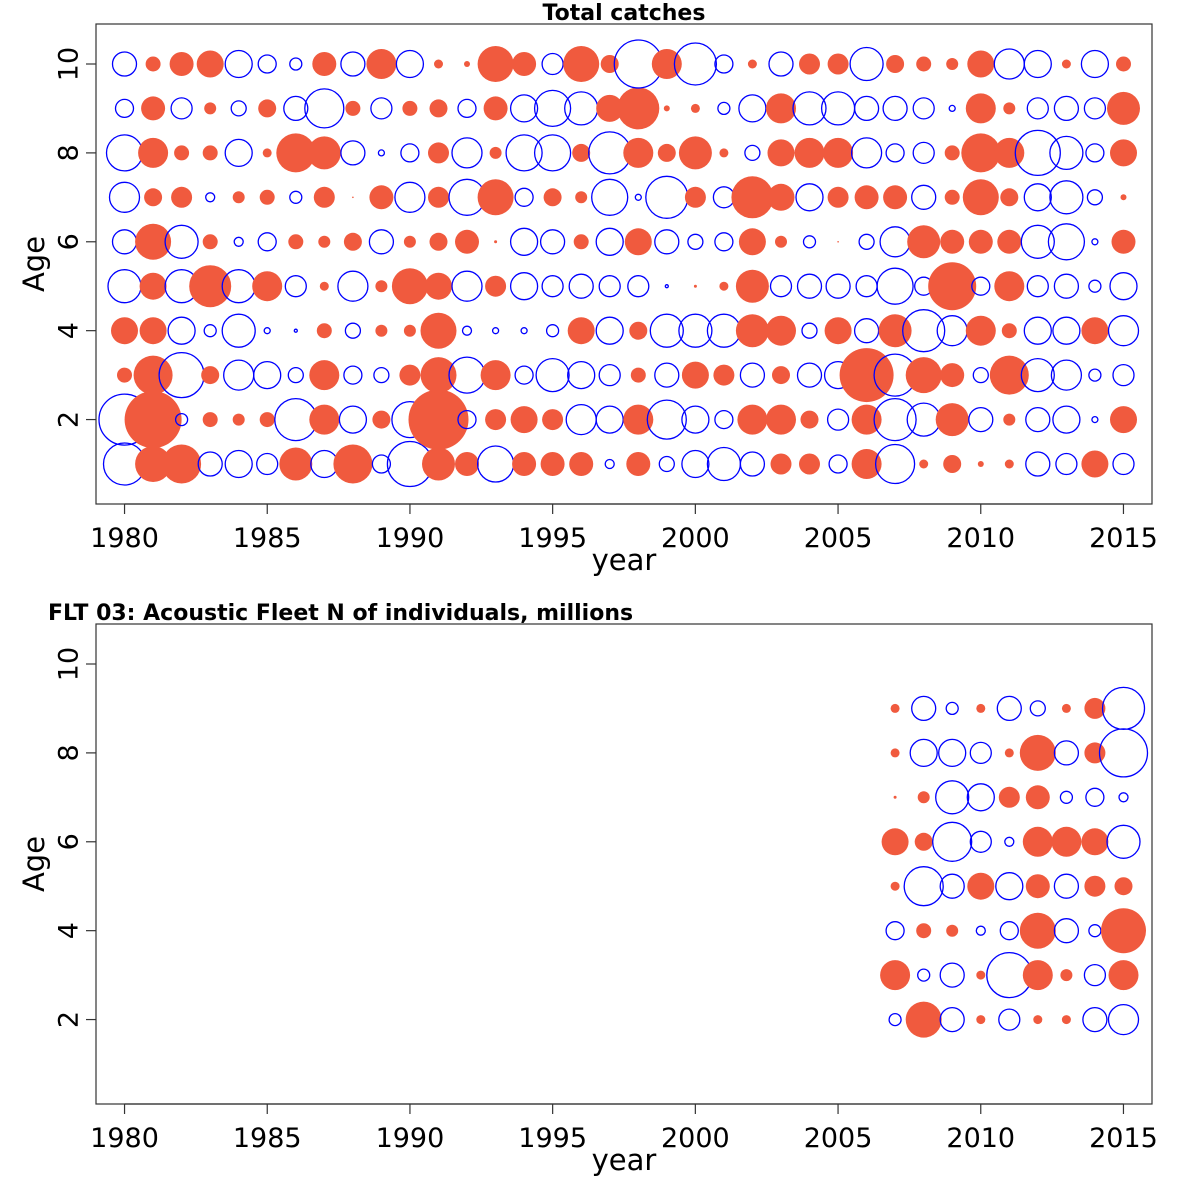 The width and height of the screenshot is (1200, 1200). What do you see at coordinates (74, 237) in the screenshot?
I see `y-axis: 2 4 6 8 10` at bounding box center [74, 237].